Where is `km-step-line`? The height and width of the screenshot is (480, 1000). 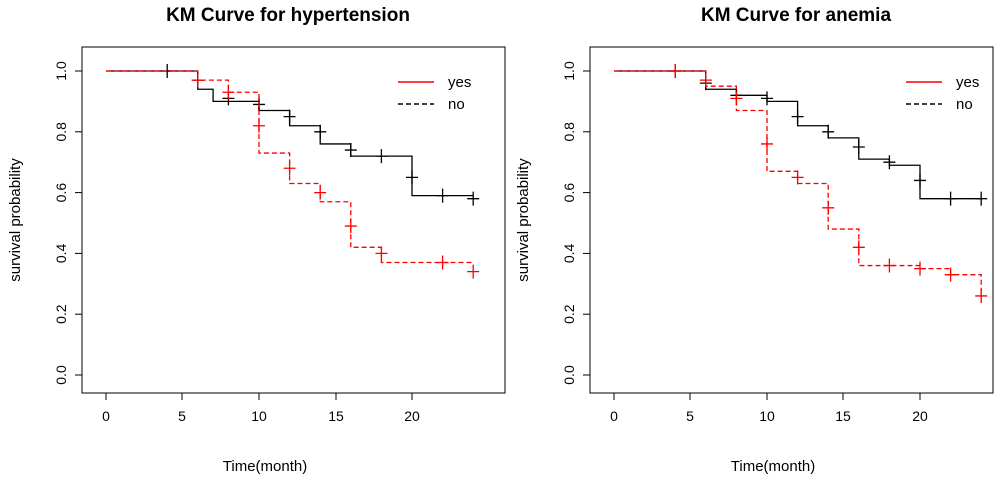 km-step-line is located at coordinates (798, 135).